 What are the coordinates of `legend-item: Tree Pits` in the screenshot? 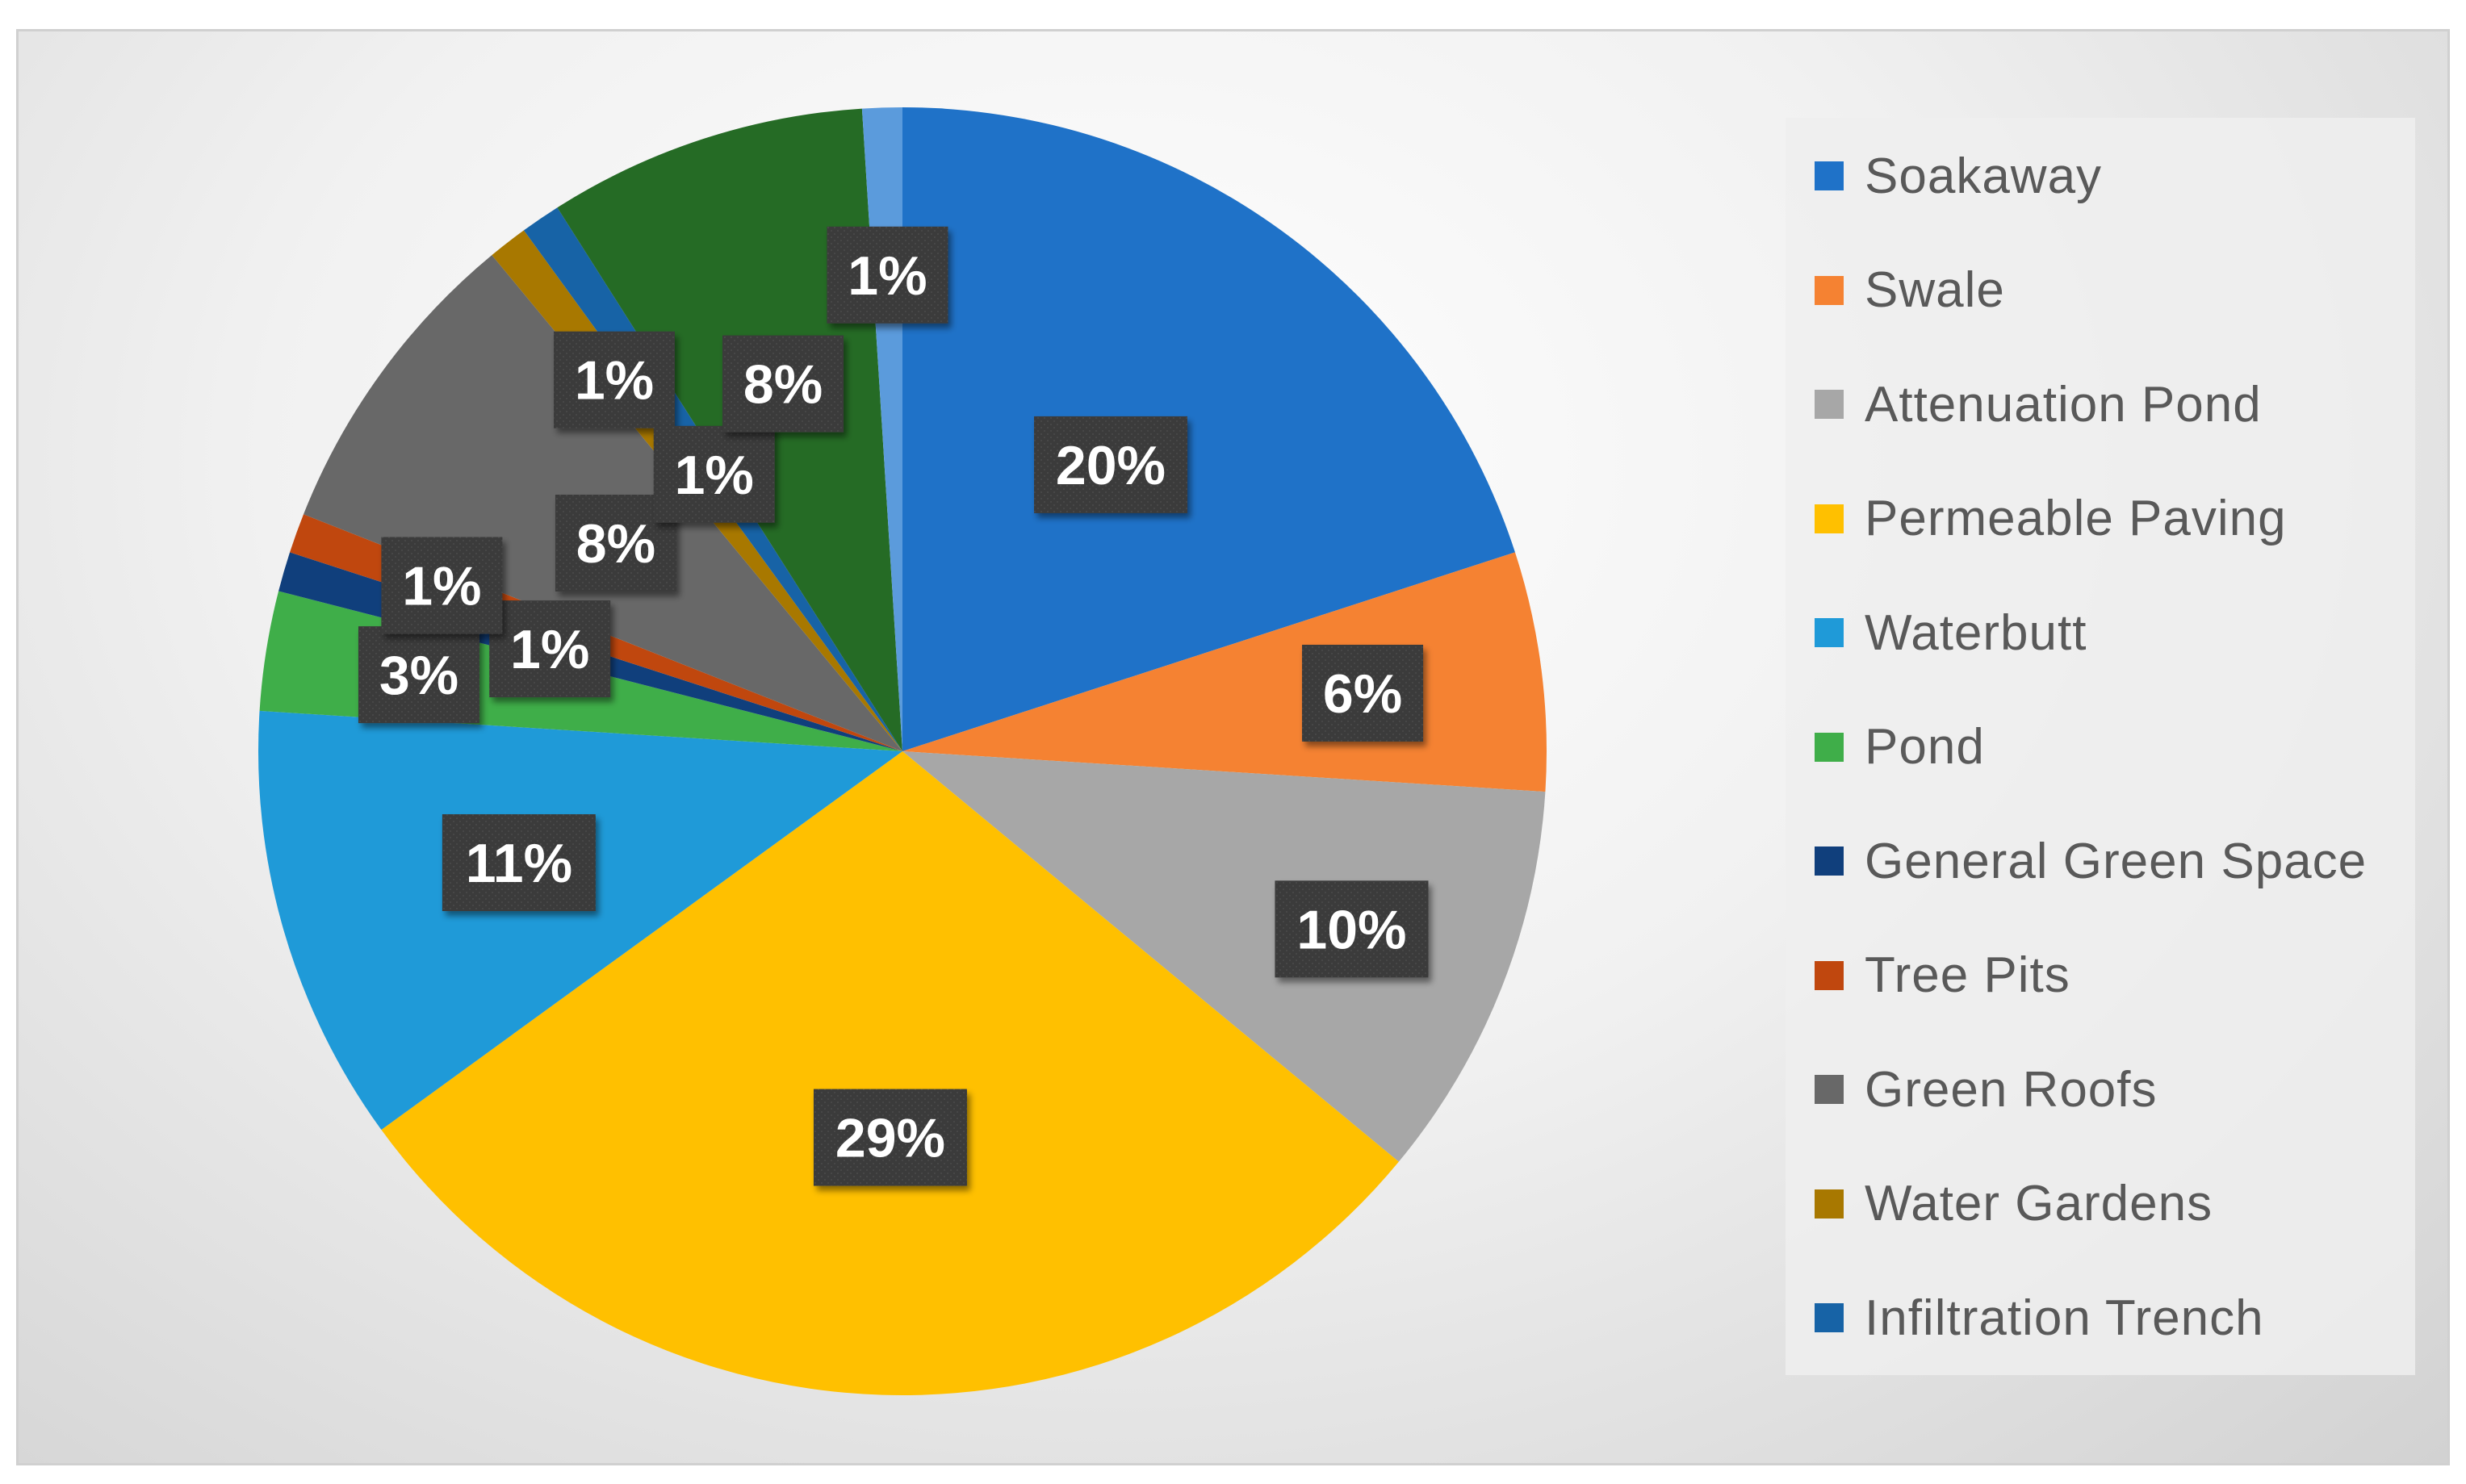 It's located at (1942, 976).